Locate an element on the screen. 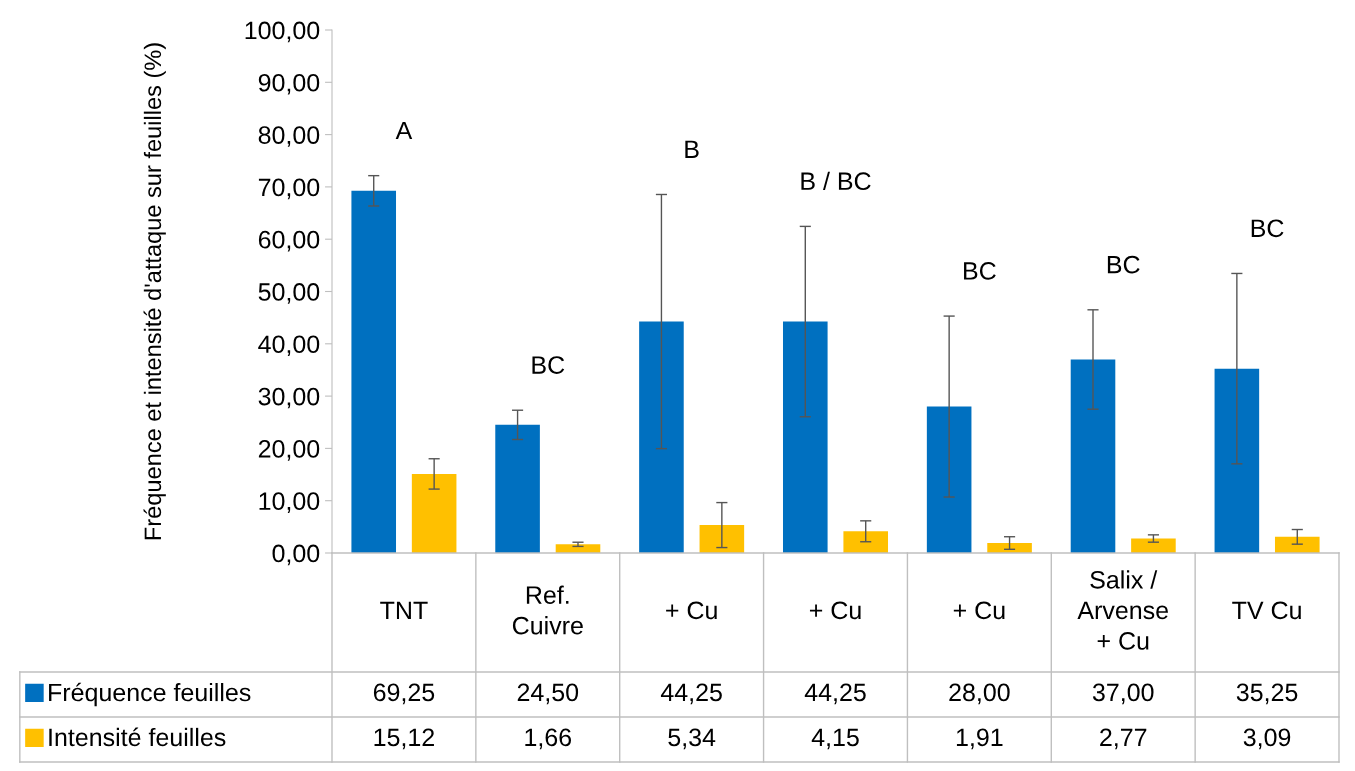 Image resolution: width=1355 pixels, height=771 pixels. y-axis-title: Fréquence et intensité d'attaque sur feuilles (%) is located at coordinates (154, 291).